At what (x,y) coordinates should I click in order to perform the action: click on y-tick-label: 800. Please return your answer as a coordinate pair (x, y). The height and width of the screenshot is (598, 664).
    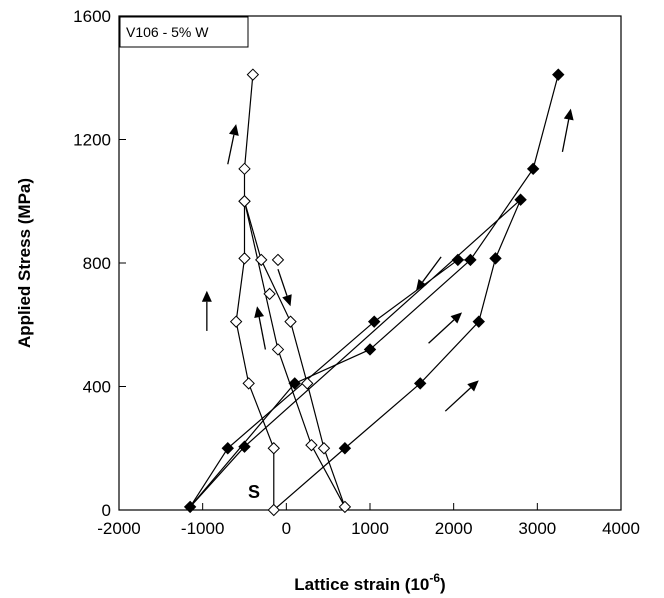
    Looking at the image, I should click on (97, 263).